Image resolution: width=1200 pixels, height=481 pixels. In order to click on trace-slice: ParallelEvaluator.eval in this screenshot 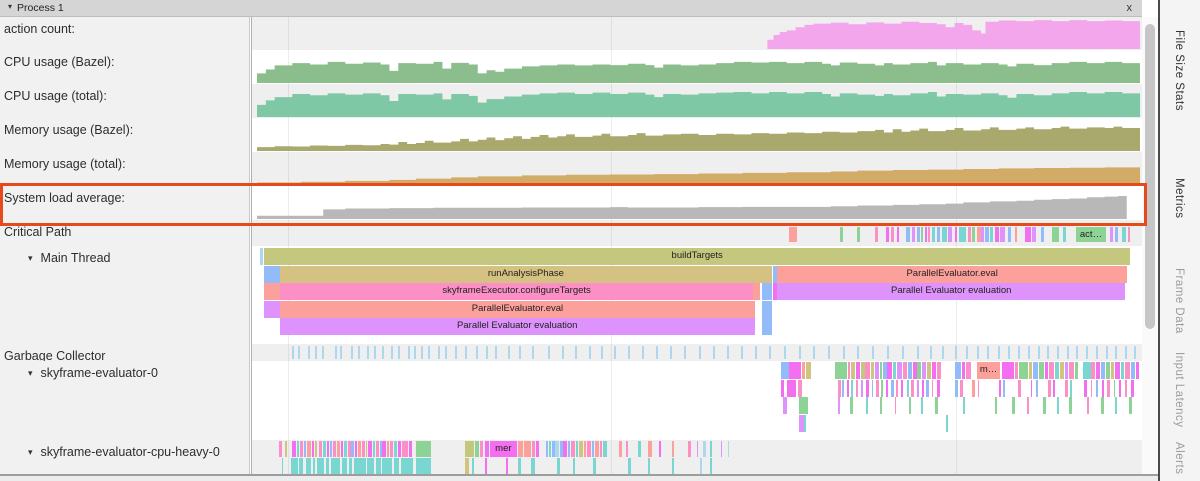, I will do `click(517, 309)`.